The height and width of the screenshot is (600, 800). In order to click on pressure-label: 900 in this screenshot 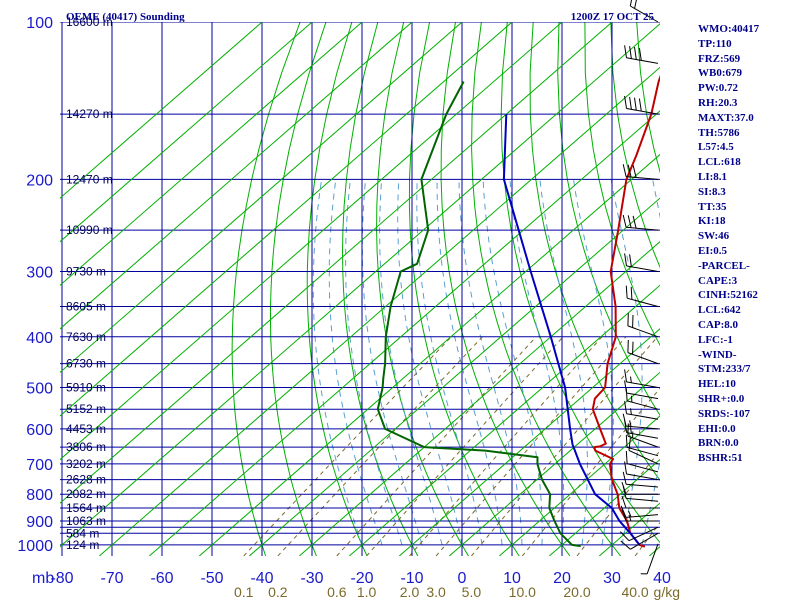, I will do `click(39, 522)`.